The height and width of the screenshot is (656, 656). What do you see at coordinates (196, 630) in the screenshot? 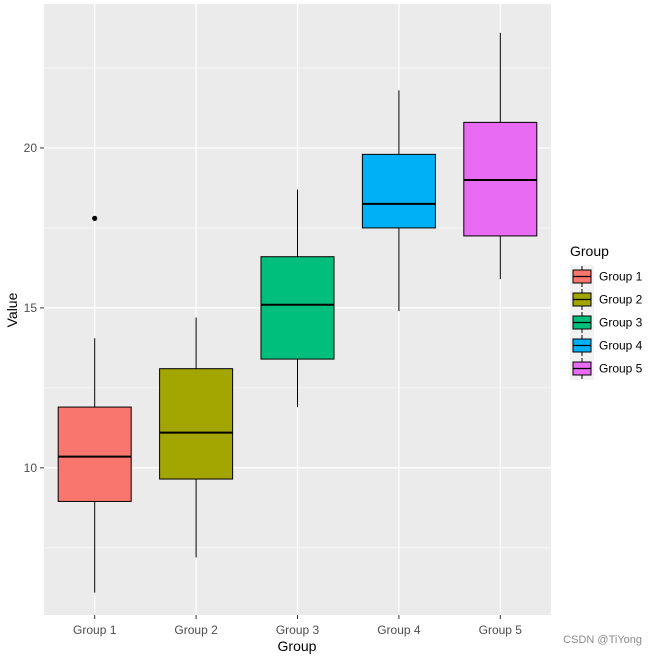
I see `x-tick-label: Group 2` at bounding box center [196, 630].